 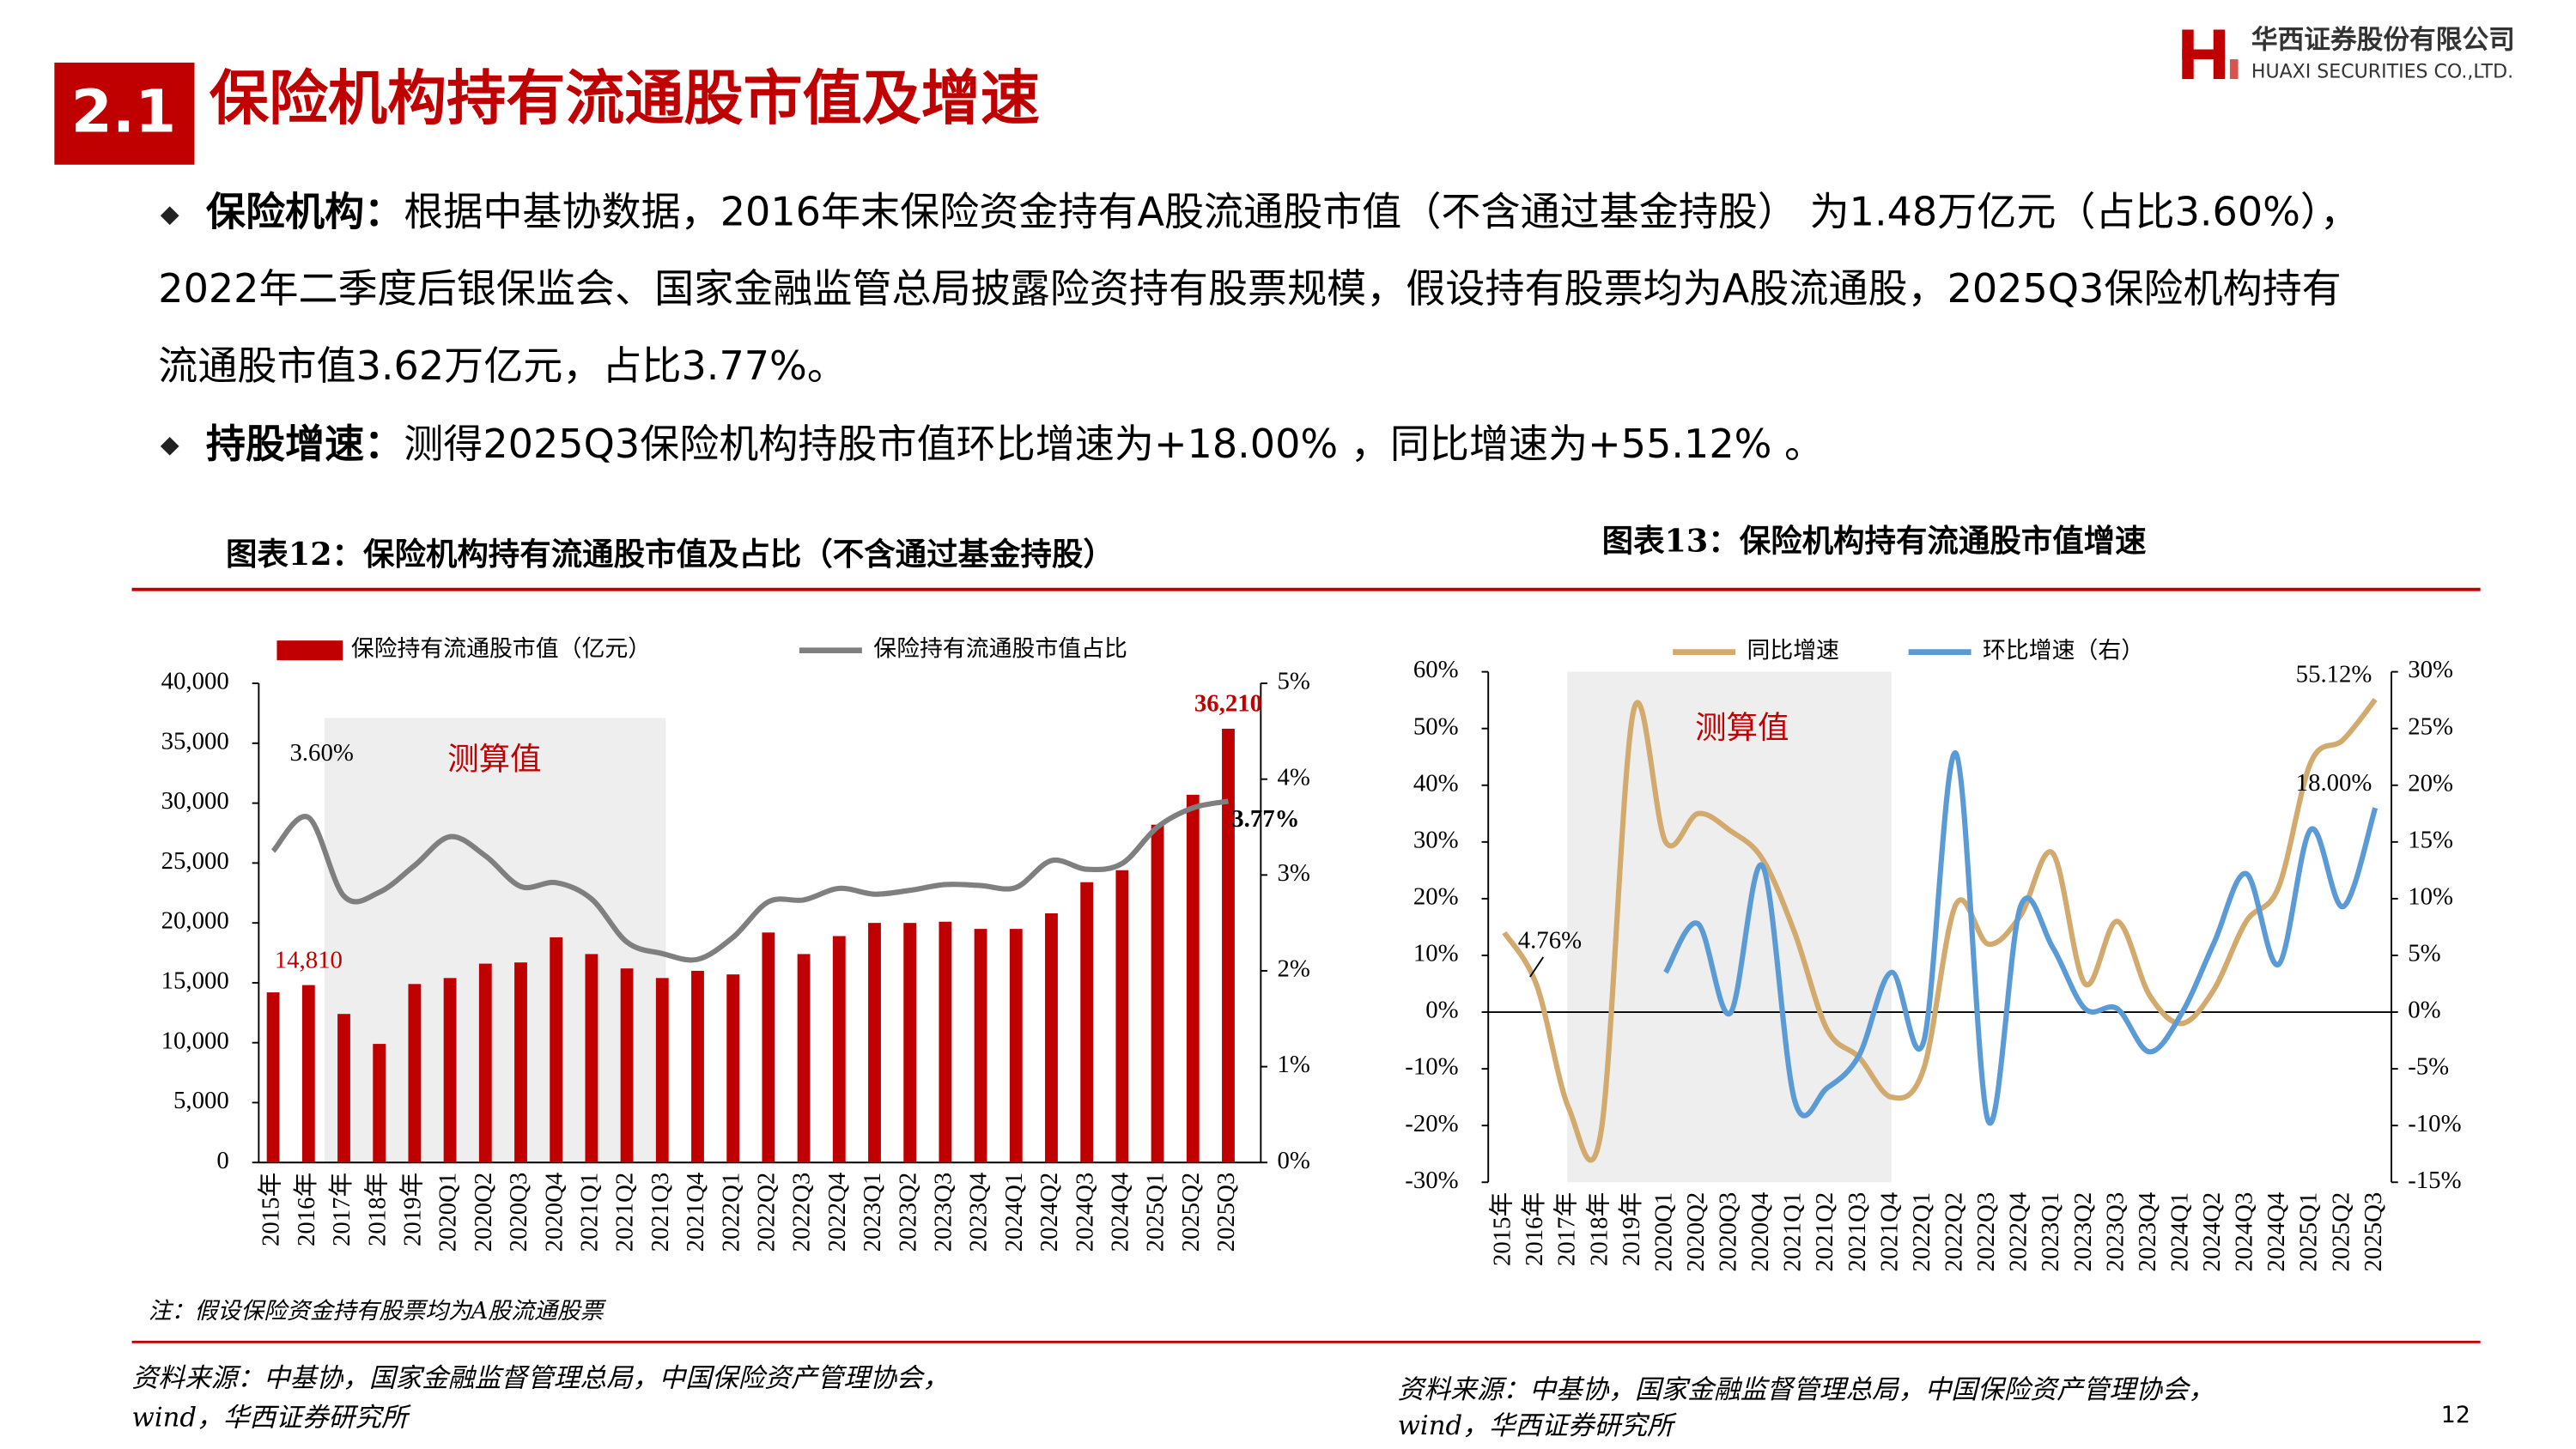 I want to click on x-tick-label: 2016年, so click(x=1535, y=1229).